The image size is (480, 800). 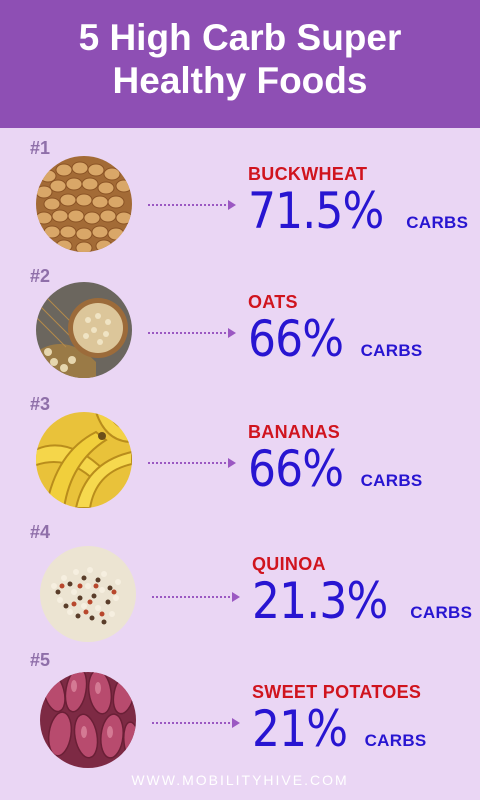 I want to click on carb-percent: 71.5%, so click(x=316, y=211).